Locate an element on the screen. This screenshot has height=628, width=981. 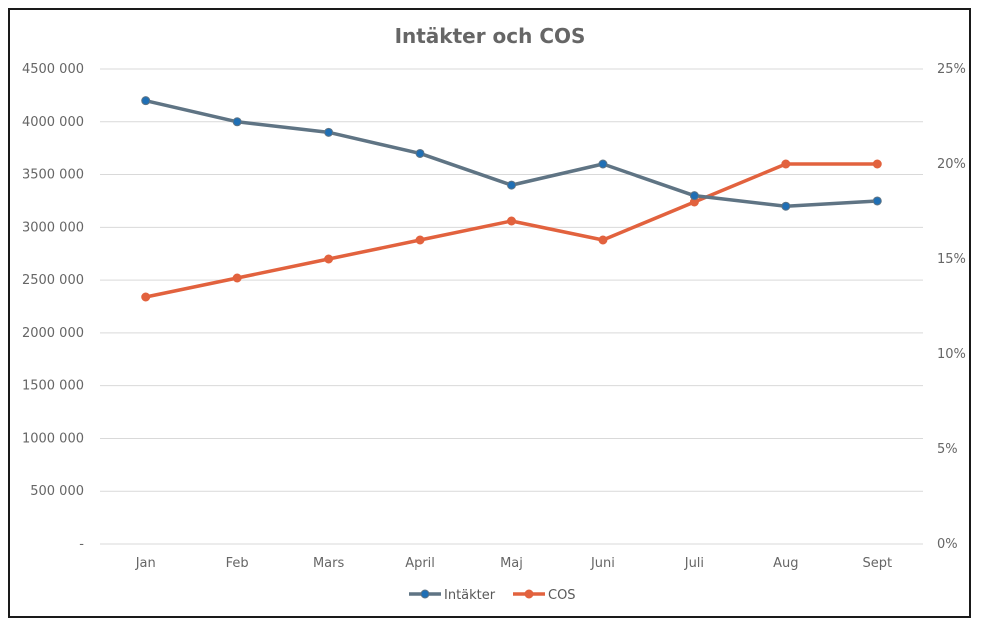
y-tick-label: 3500 000 is located at coordinates (53, 175).